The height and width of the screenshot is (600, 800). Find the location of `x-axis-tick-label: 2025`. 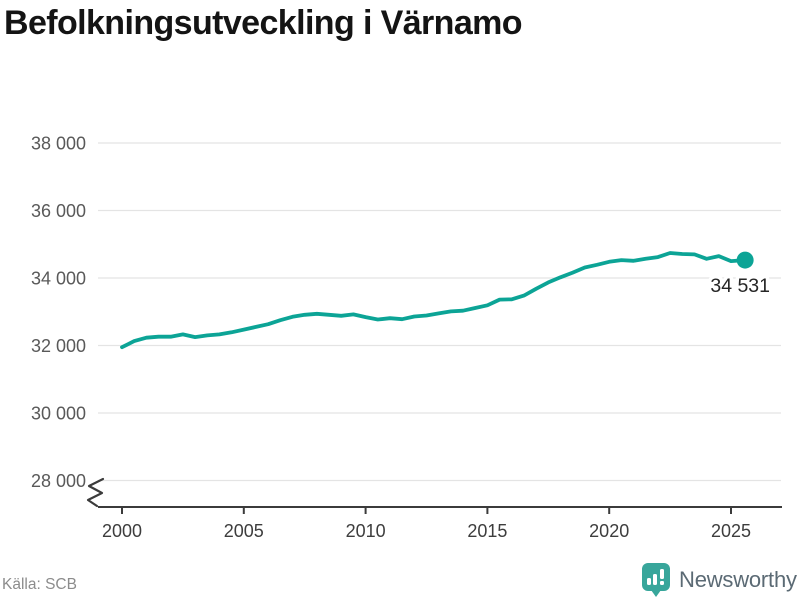

x-axis-tick-label: 2025 is located at coordinates (731, 531).